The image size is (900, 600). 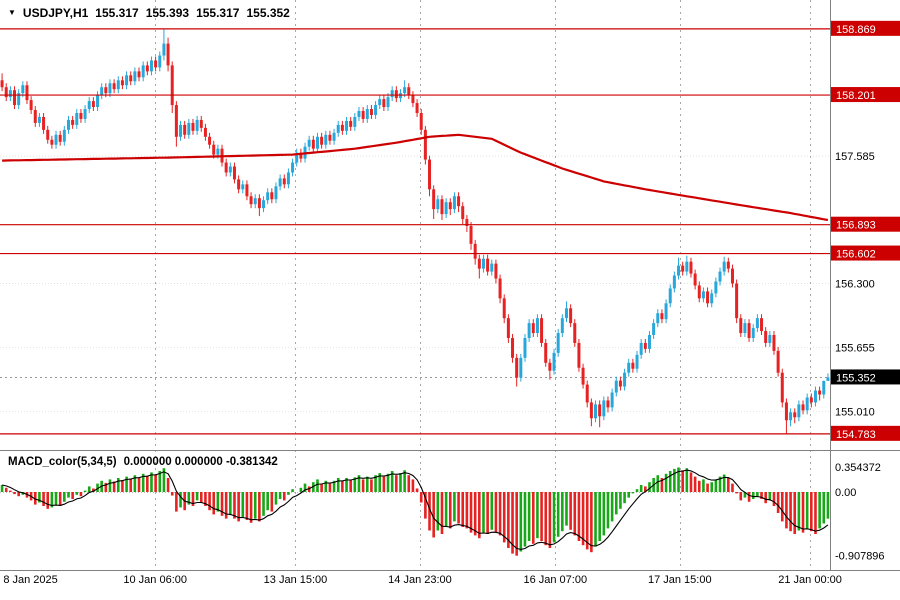 I want to click on ohlc-close-value: 155.352, so click(x=268, y=13).